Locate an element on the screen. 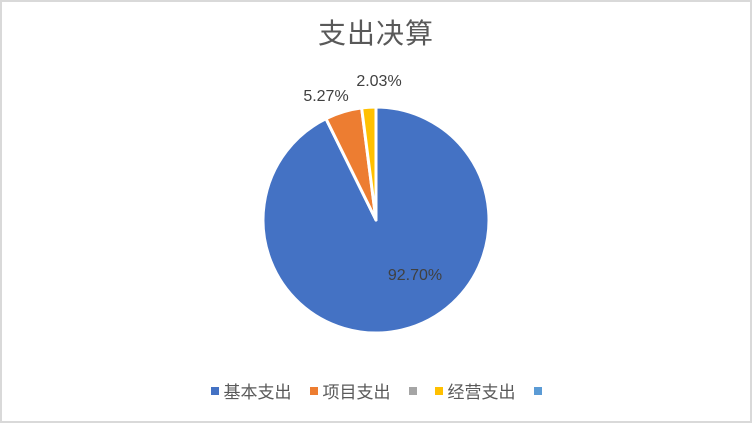 The height and width of the screenshot is (423, 752). legend-label: 项目支出 is located at coordinates (356, 392).